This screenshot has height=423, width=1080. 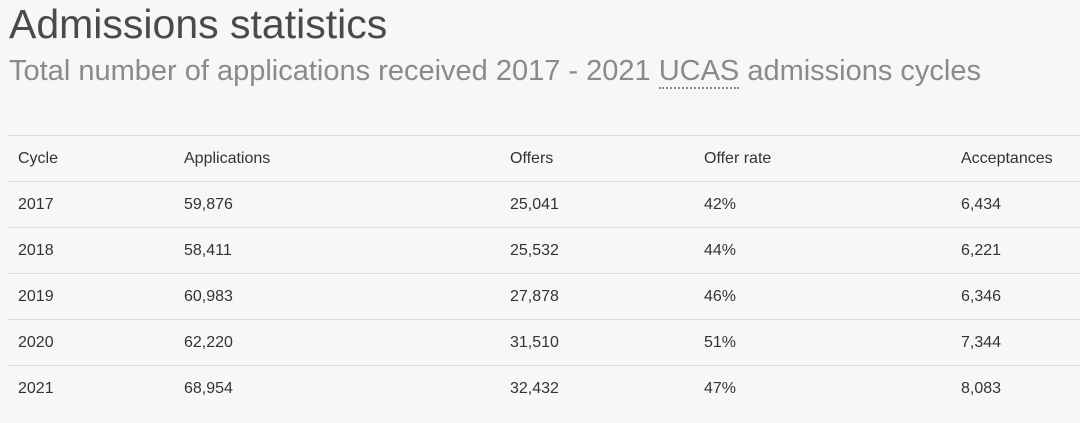 I want to click on cell-applications: 68,954, so click(x=337, y=388).